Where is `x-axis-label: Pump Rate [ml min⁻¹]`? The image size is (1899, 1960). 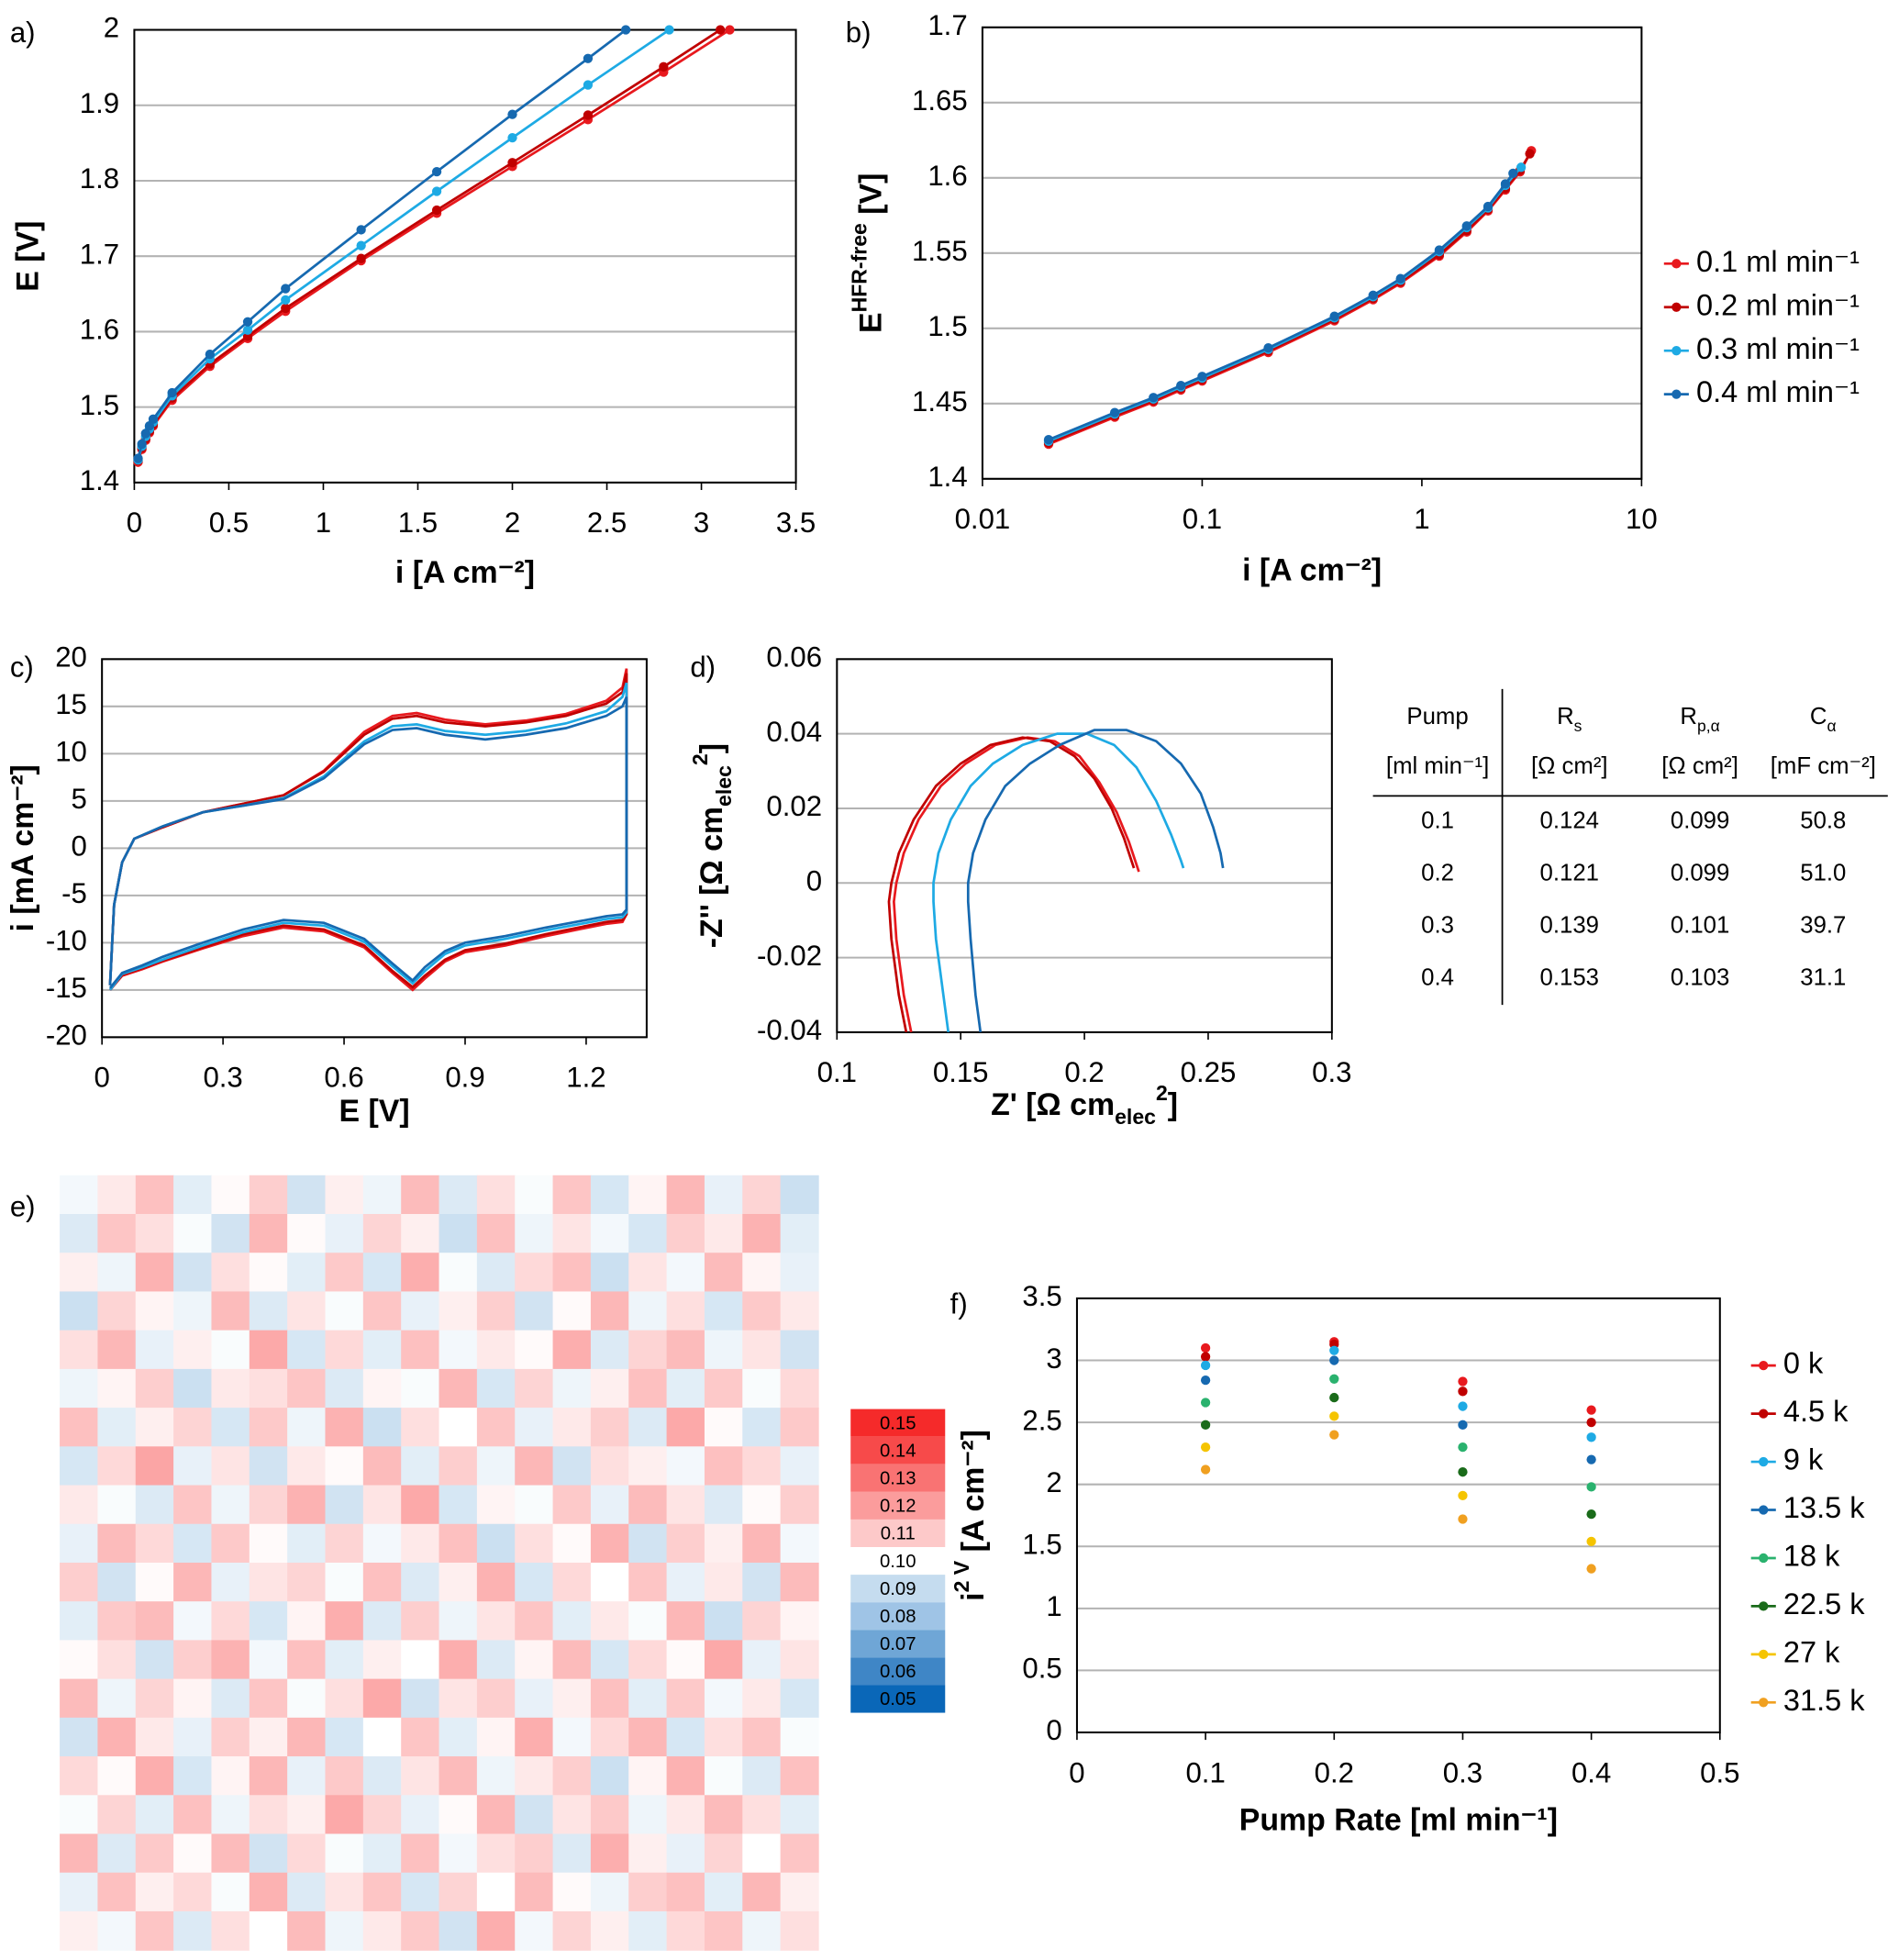 x-axis-label: Pump Rate [ml min⁻¹] is located at coordinates (1398, 1820).